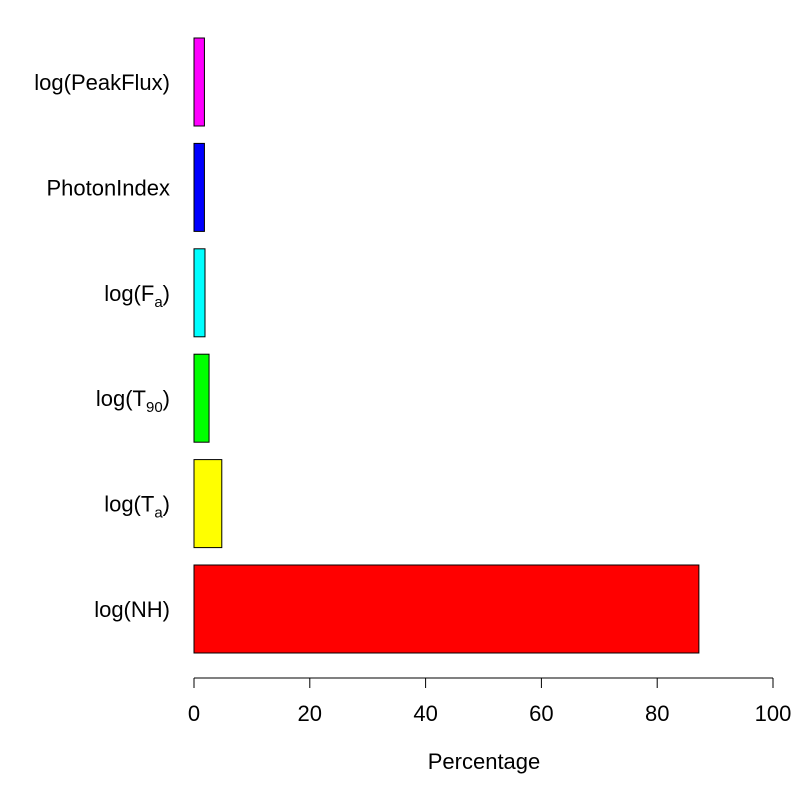 The width and height of the screenshot is (800, 800). What do you see at coordinates (484, 761) in the screenshot?
I see `x-axis-title: Percentage` at bounding box center [484, 761].